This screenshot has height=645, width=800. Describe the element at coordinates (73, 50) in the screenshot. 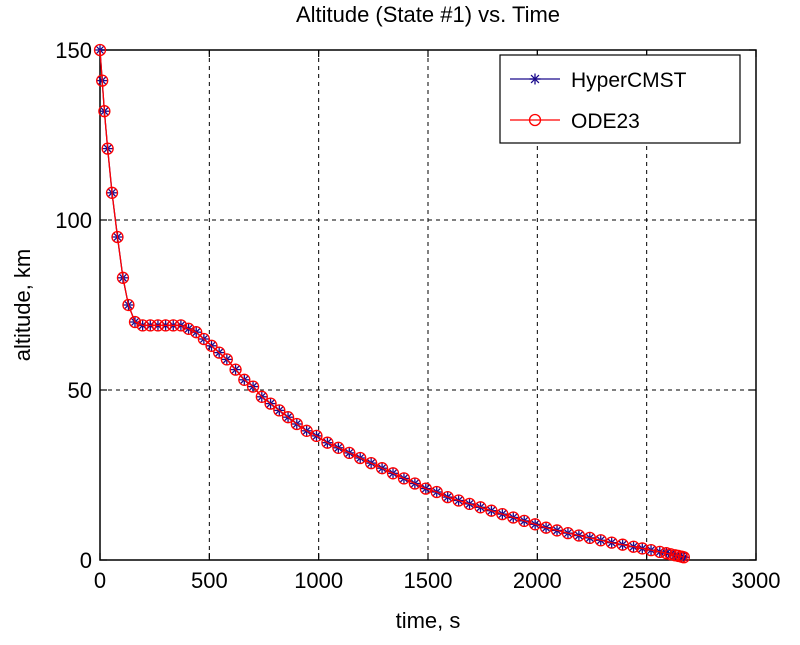

I see `y-tick-label: 150` at that location.